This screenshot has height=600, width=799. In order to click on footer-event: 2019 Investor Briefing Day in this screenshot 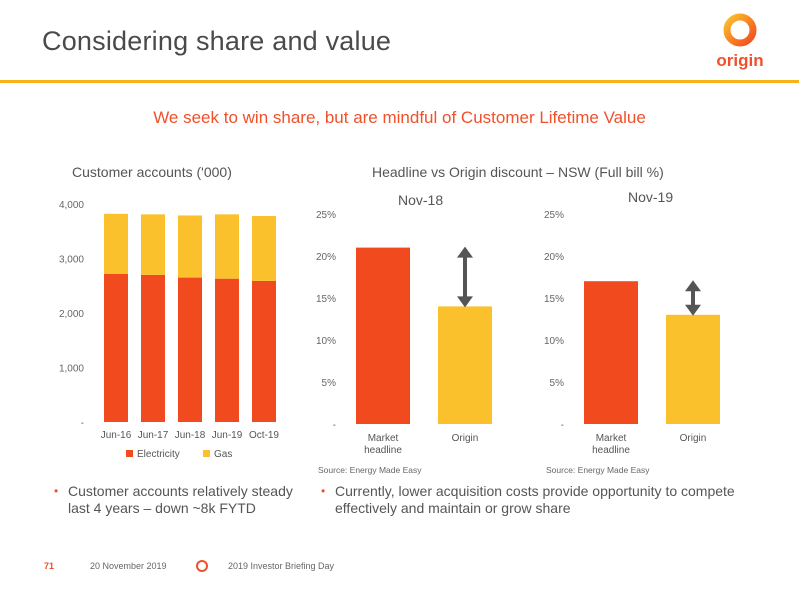, I will do `click(281, 566)`.